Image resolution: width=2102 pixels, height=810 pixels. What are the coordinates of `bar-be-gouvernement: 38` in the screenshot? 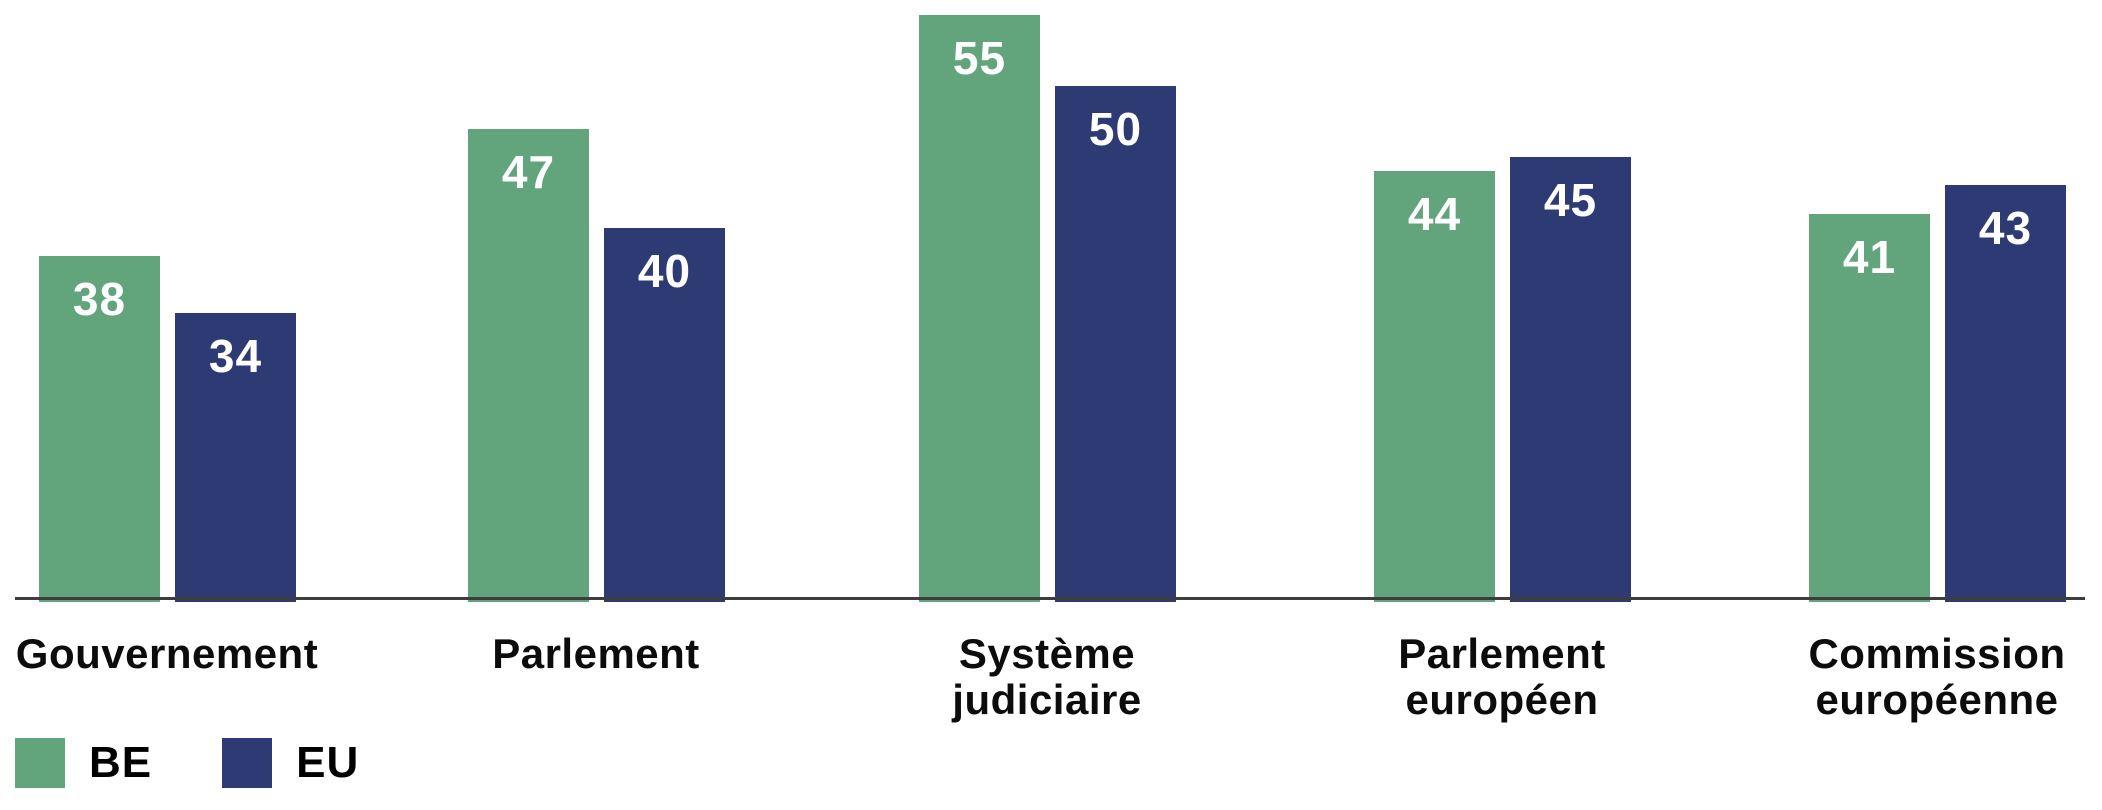 It's located at (99, 429).